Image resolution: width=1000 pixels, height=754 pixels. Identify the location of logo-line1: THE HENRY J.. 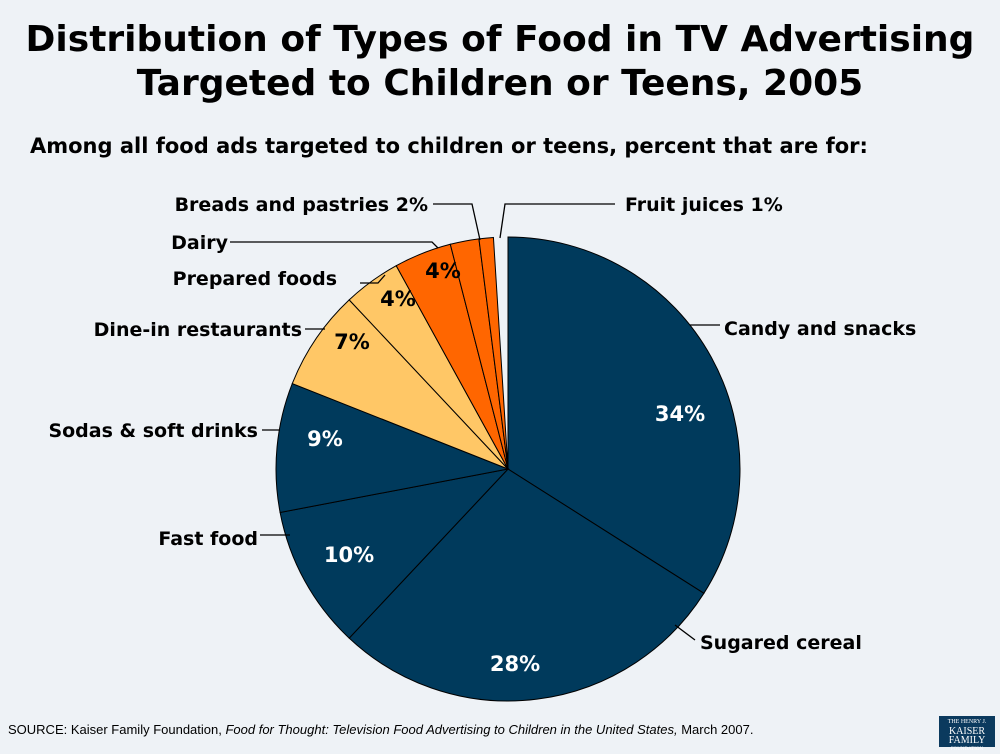
(967, 722).